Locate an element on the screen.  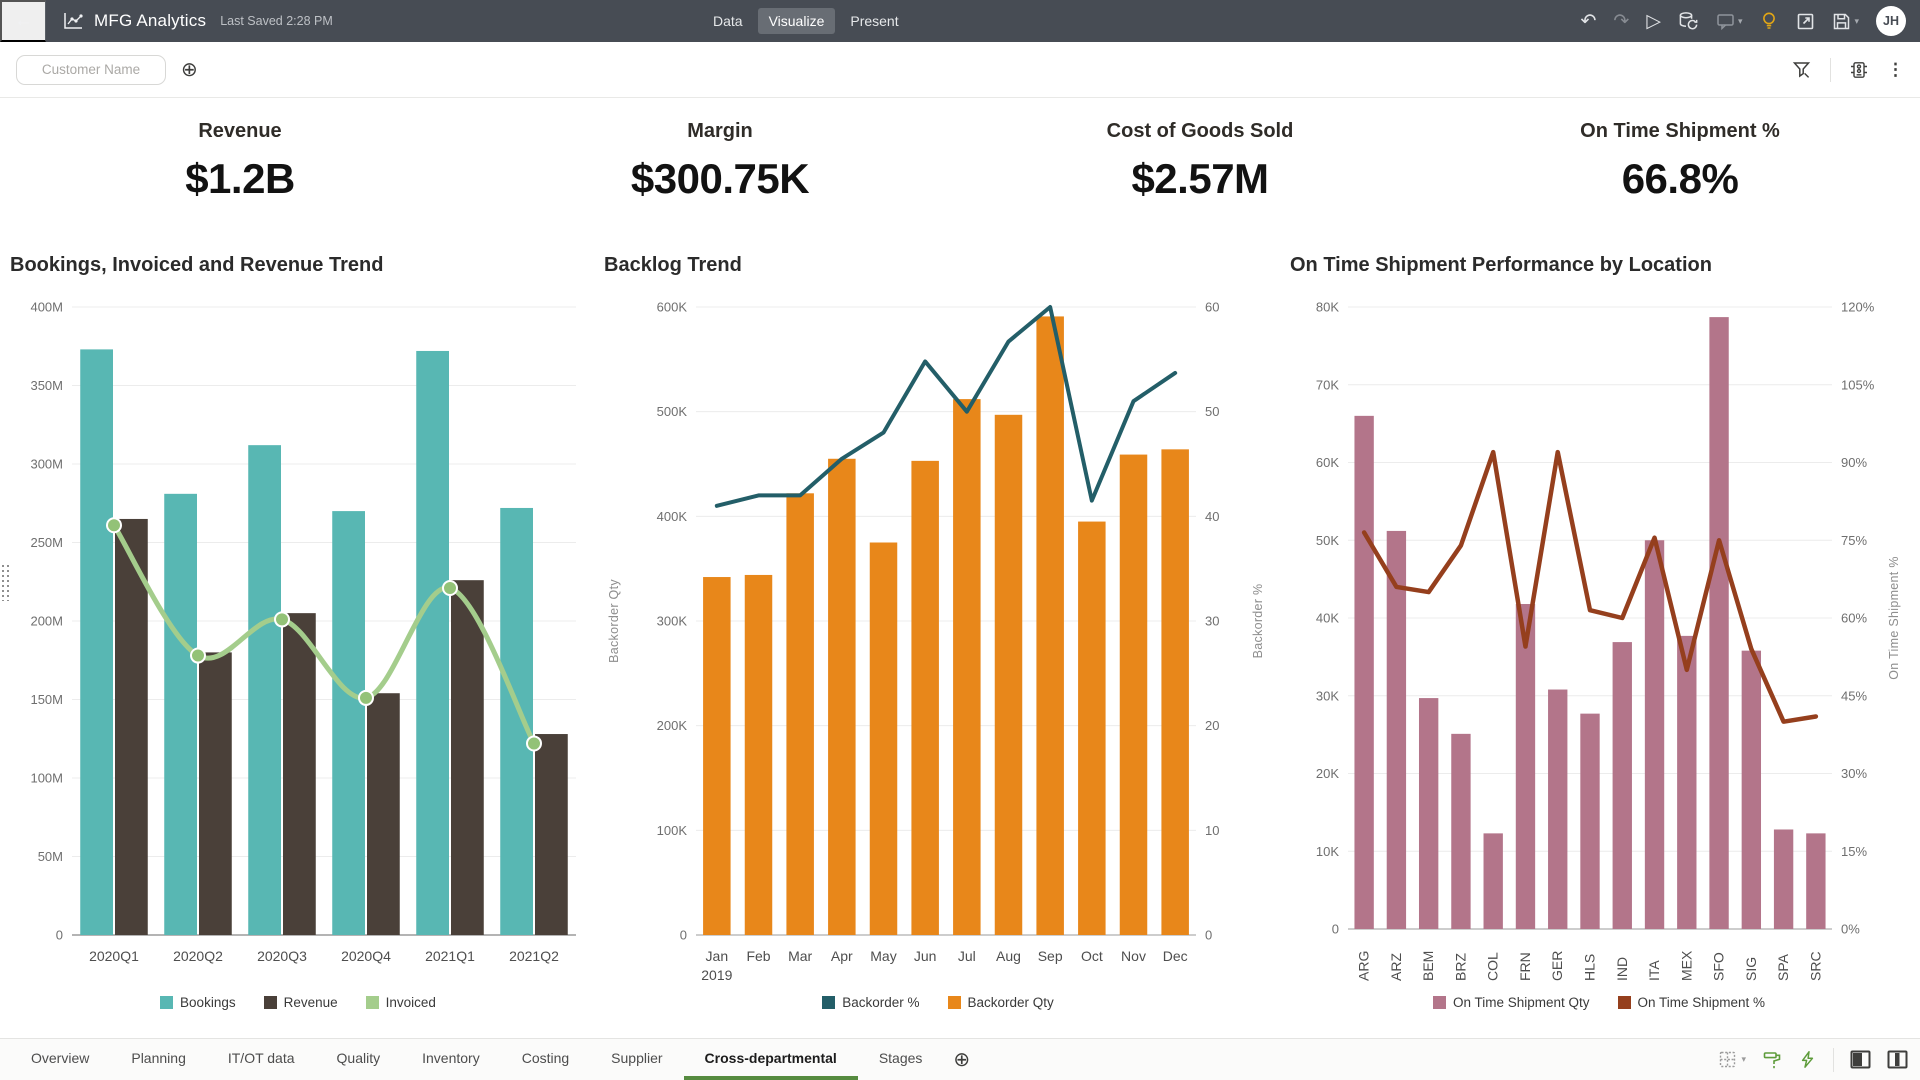
legend-item: On Time Shipment Qty is located at coordinates (1511, 1002).